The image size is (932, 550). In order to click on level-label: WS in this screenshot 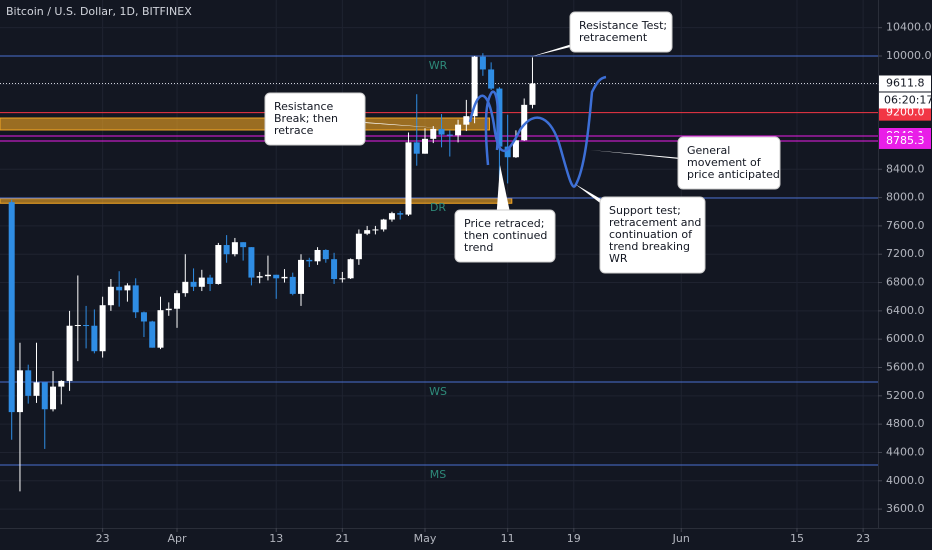, I will do `click(438, 391)`.